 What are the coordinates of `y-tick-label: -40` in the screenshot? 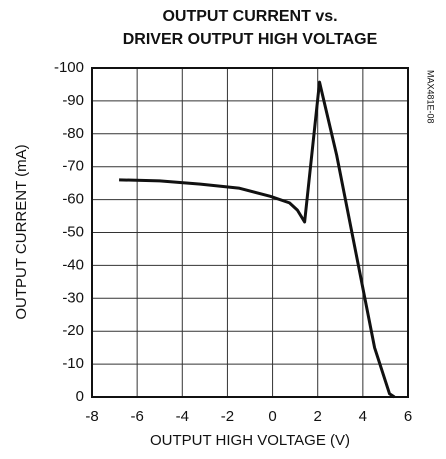 It's located at (73, 264).